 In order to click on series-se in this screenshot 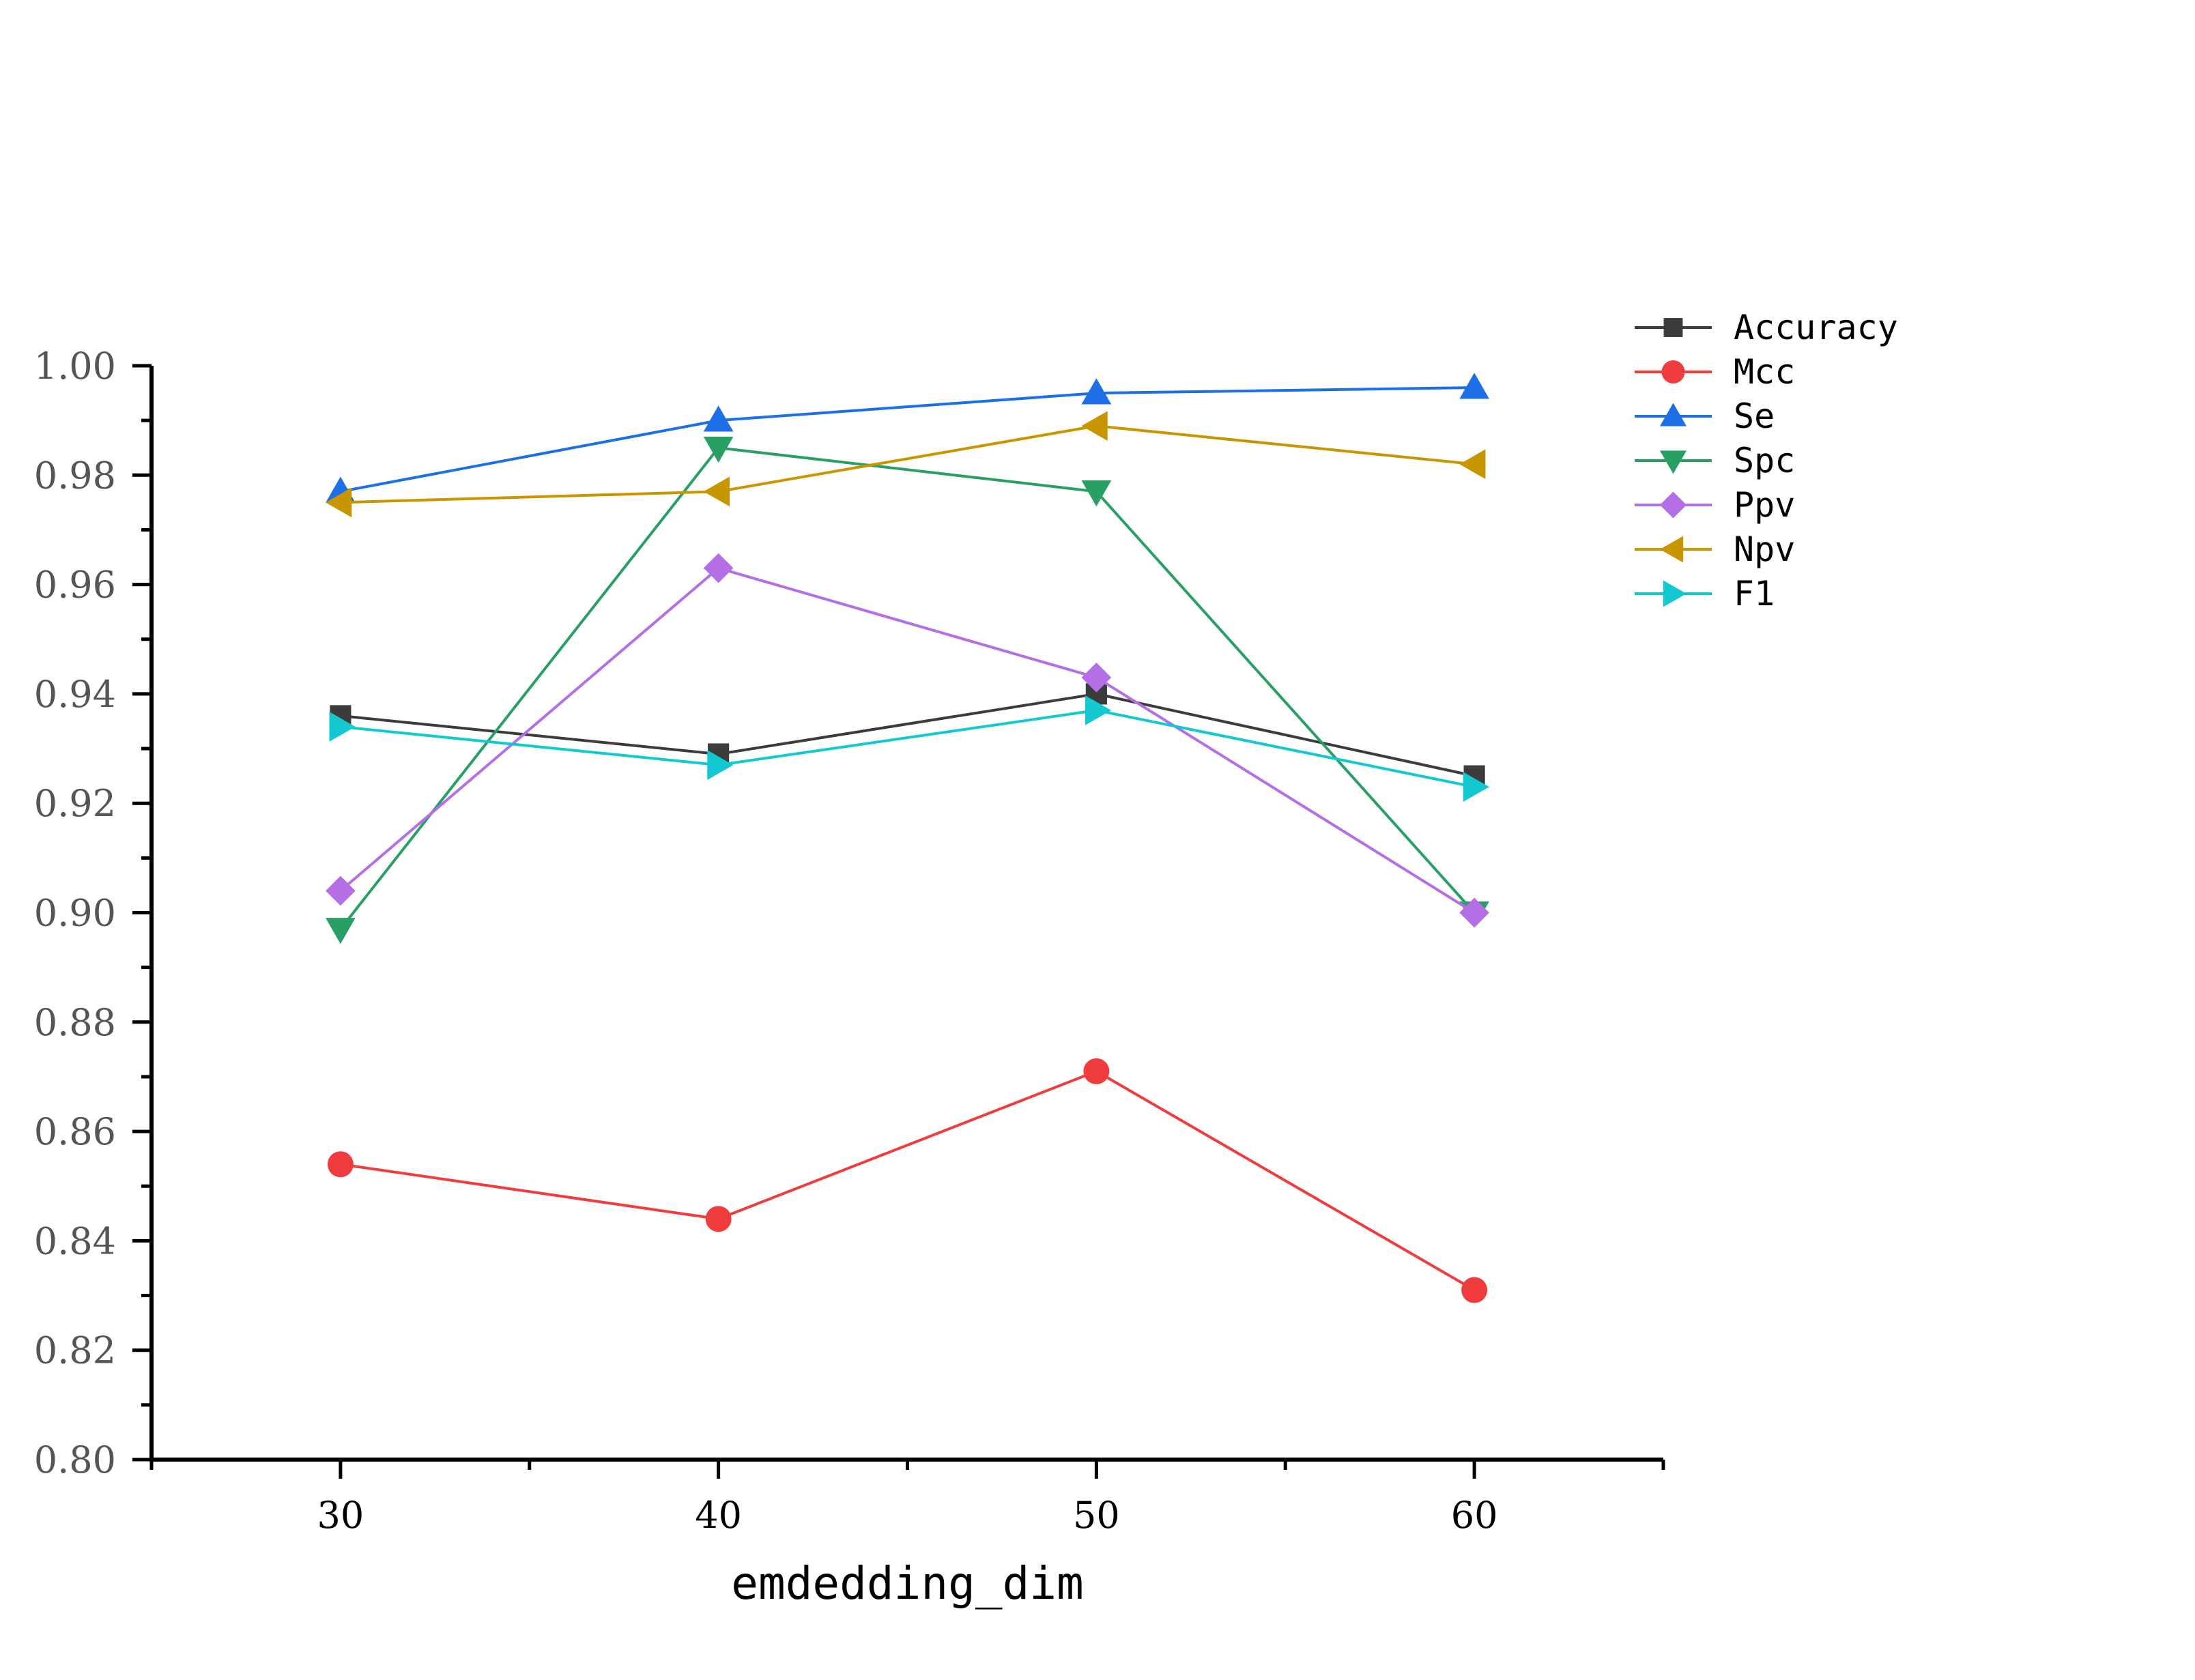, I will do `click(907, 438)`.